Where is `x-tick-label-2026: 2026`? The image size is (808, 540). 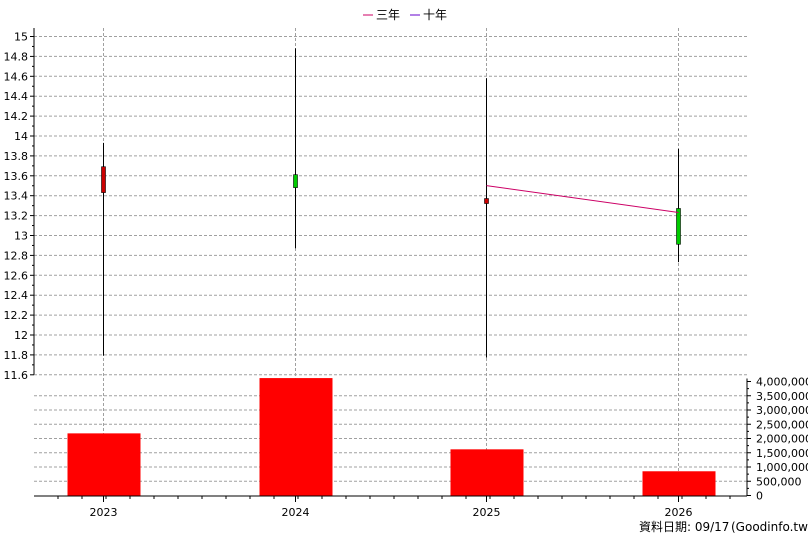 x-tick-label-2026: 2026 is located at coordinates (679, 512).